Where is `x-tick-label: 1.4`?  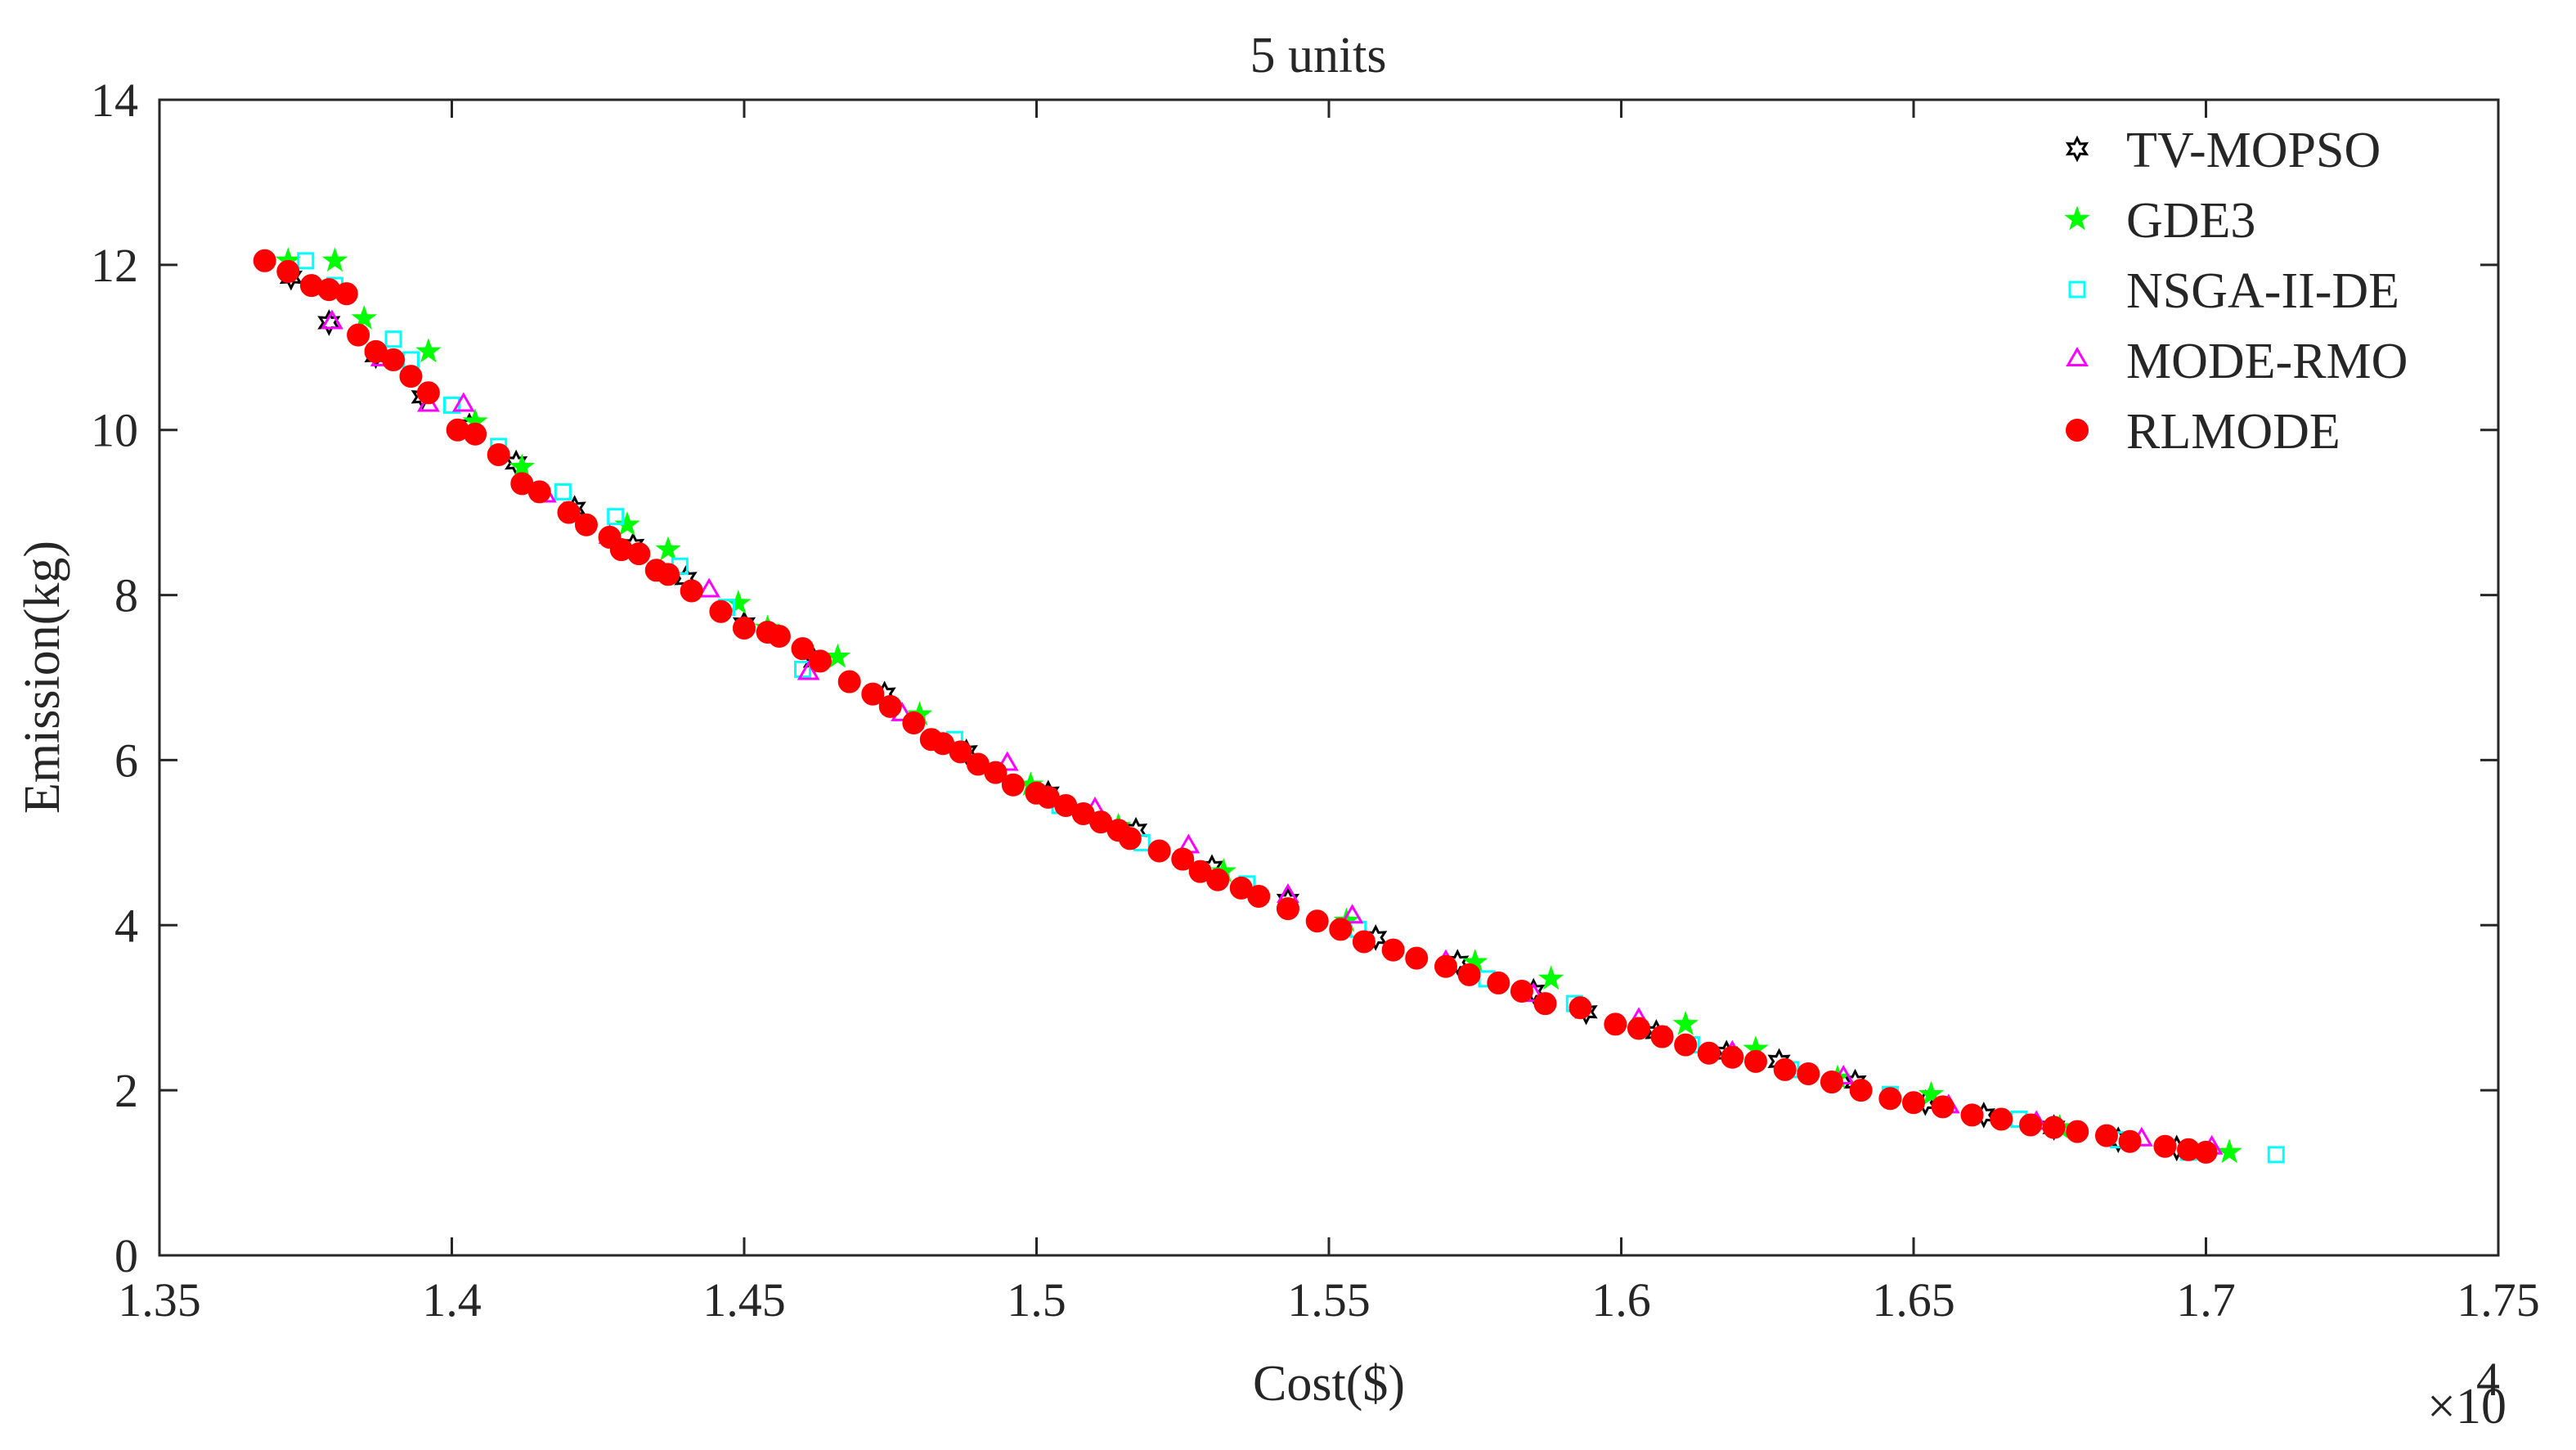
x-tick-label: 1.4 is located at coordinates (452, 1300).